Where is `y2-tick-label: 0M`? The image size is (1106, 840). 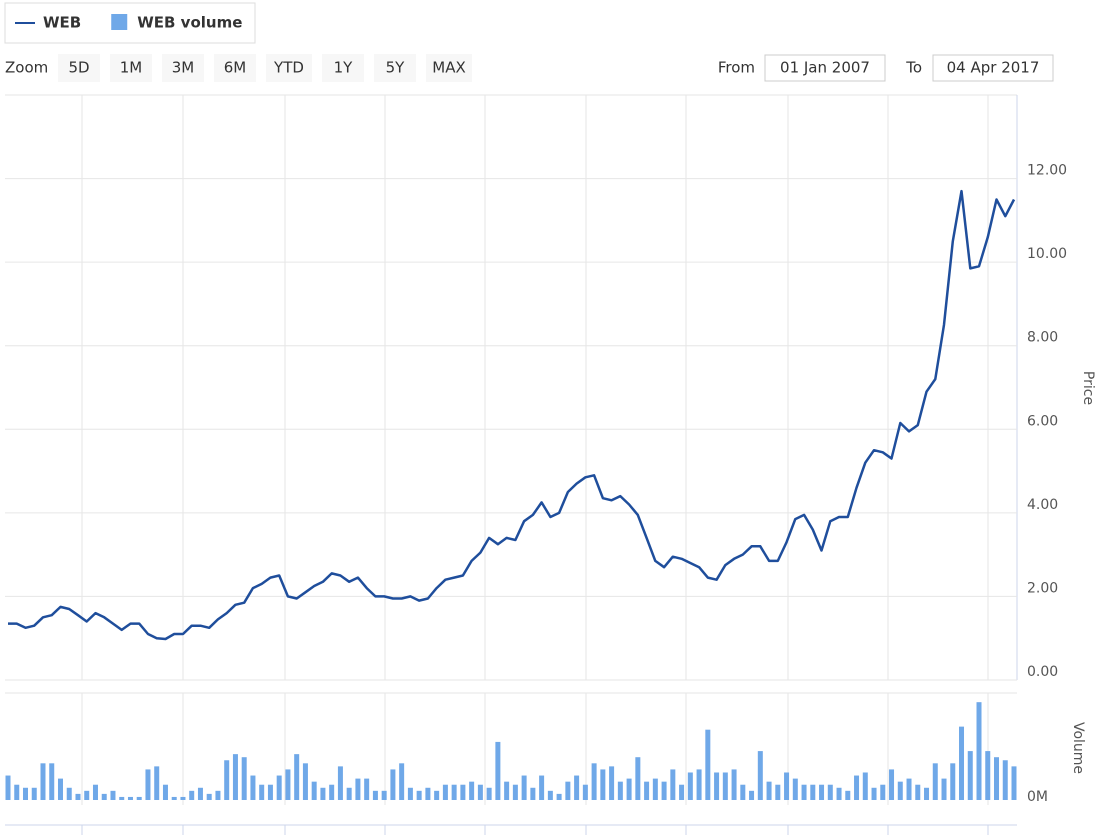 y2-tick-label: 0M is located at coordinates (1037, 797).